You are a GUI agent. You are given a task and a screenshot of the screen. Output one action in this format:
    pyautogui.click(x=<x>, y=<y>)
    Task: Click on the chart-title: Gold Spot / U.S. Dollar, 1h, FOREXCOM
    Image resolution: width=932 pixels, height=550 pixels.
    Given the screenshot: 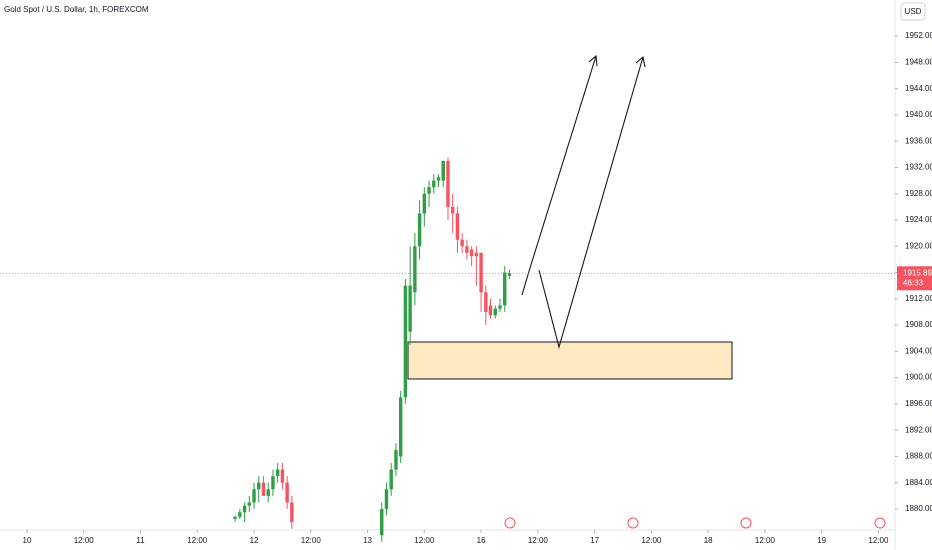 What is the action you would take?
    pyautogui.click(x=76, y=9)
    